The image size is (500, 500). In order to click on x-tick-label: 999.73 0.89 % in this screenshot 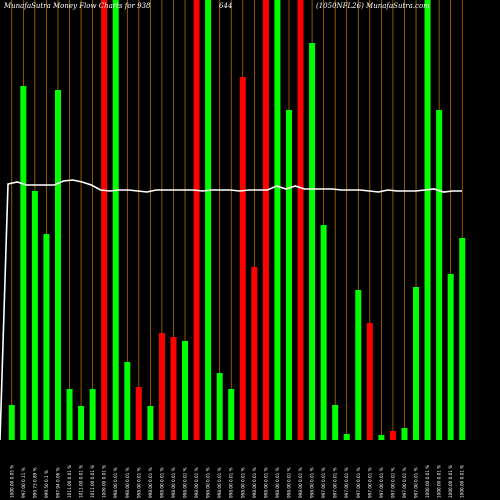, I will do `click(34, 482)`.